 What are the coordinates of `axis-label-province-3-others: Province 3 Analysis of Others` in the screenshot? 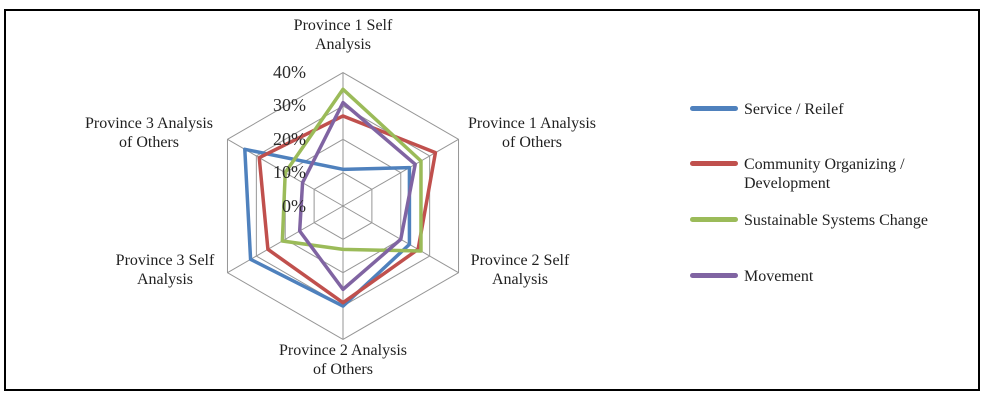 It's located at (149, 133).